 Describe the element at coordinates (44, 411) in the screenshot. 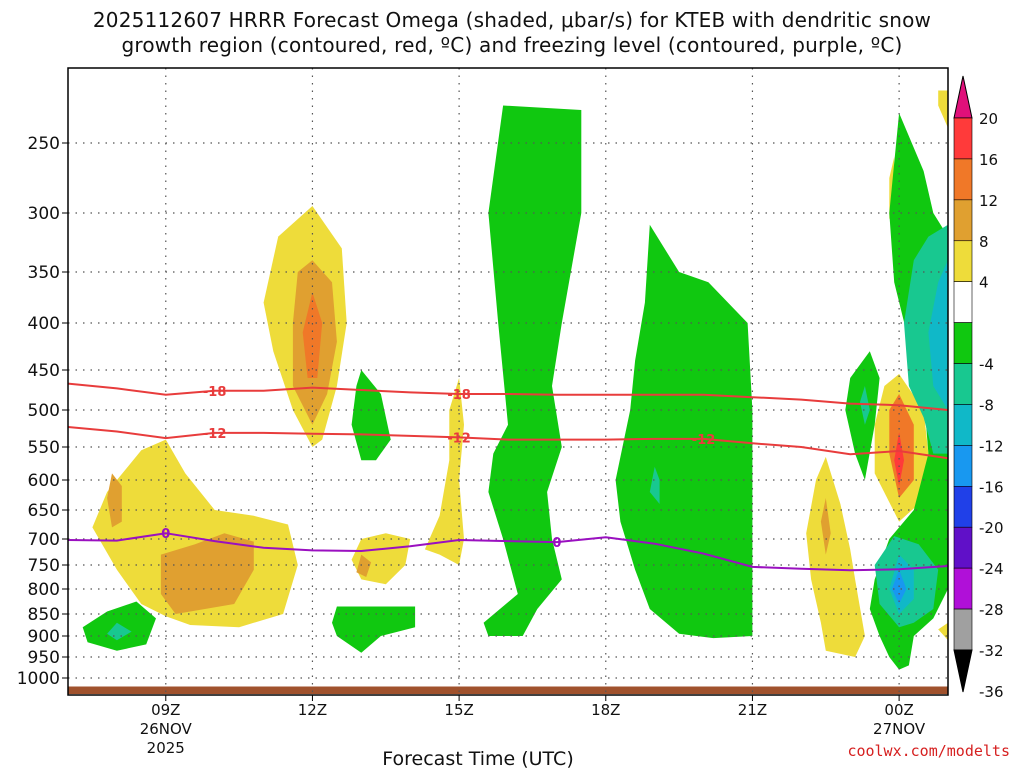

I see `y-tick-label: 500` at that location.